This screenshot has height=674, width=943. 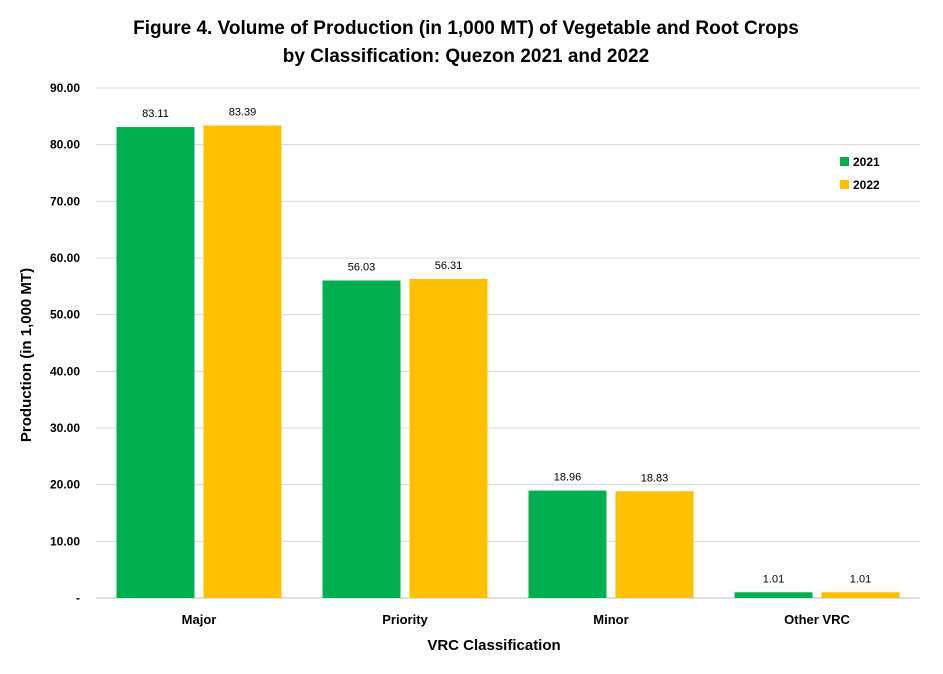 I want to click on data-label: 18.83, so click(x=655, y=478).